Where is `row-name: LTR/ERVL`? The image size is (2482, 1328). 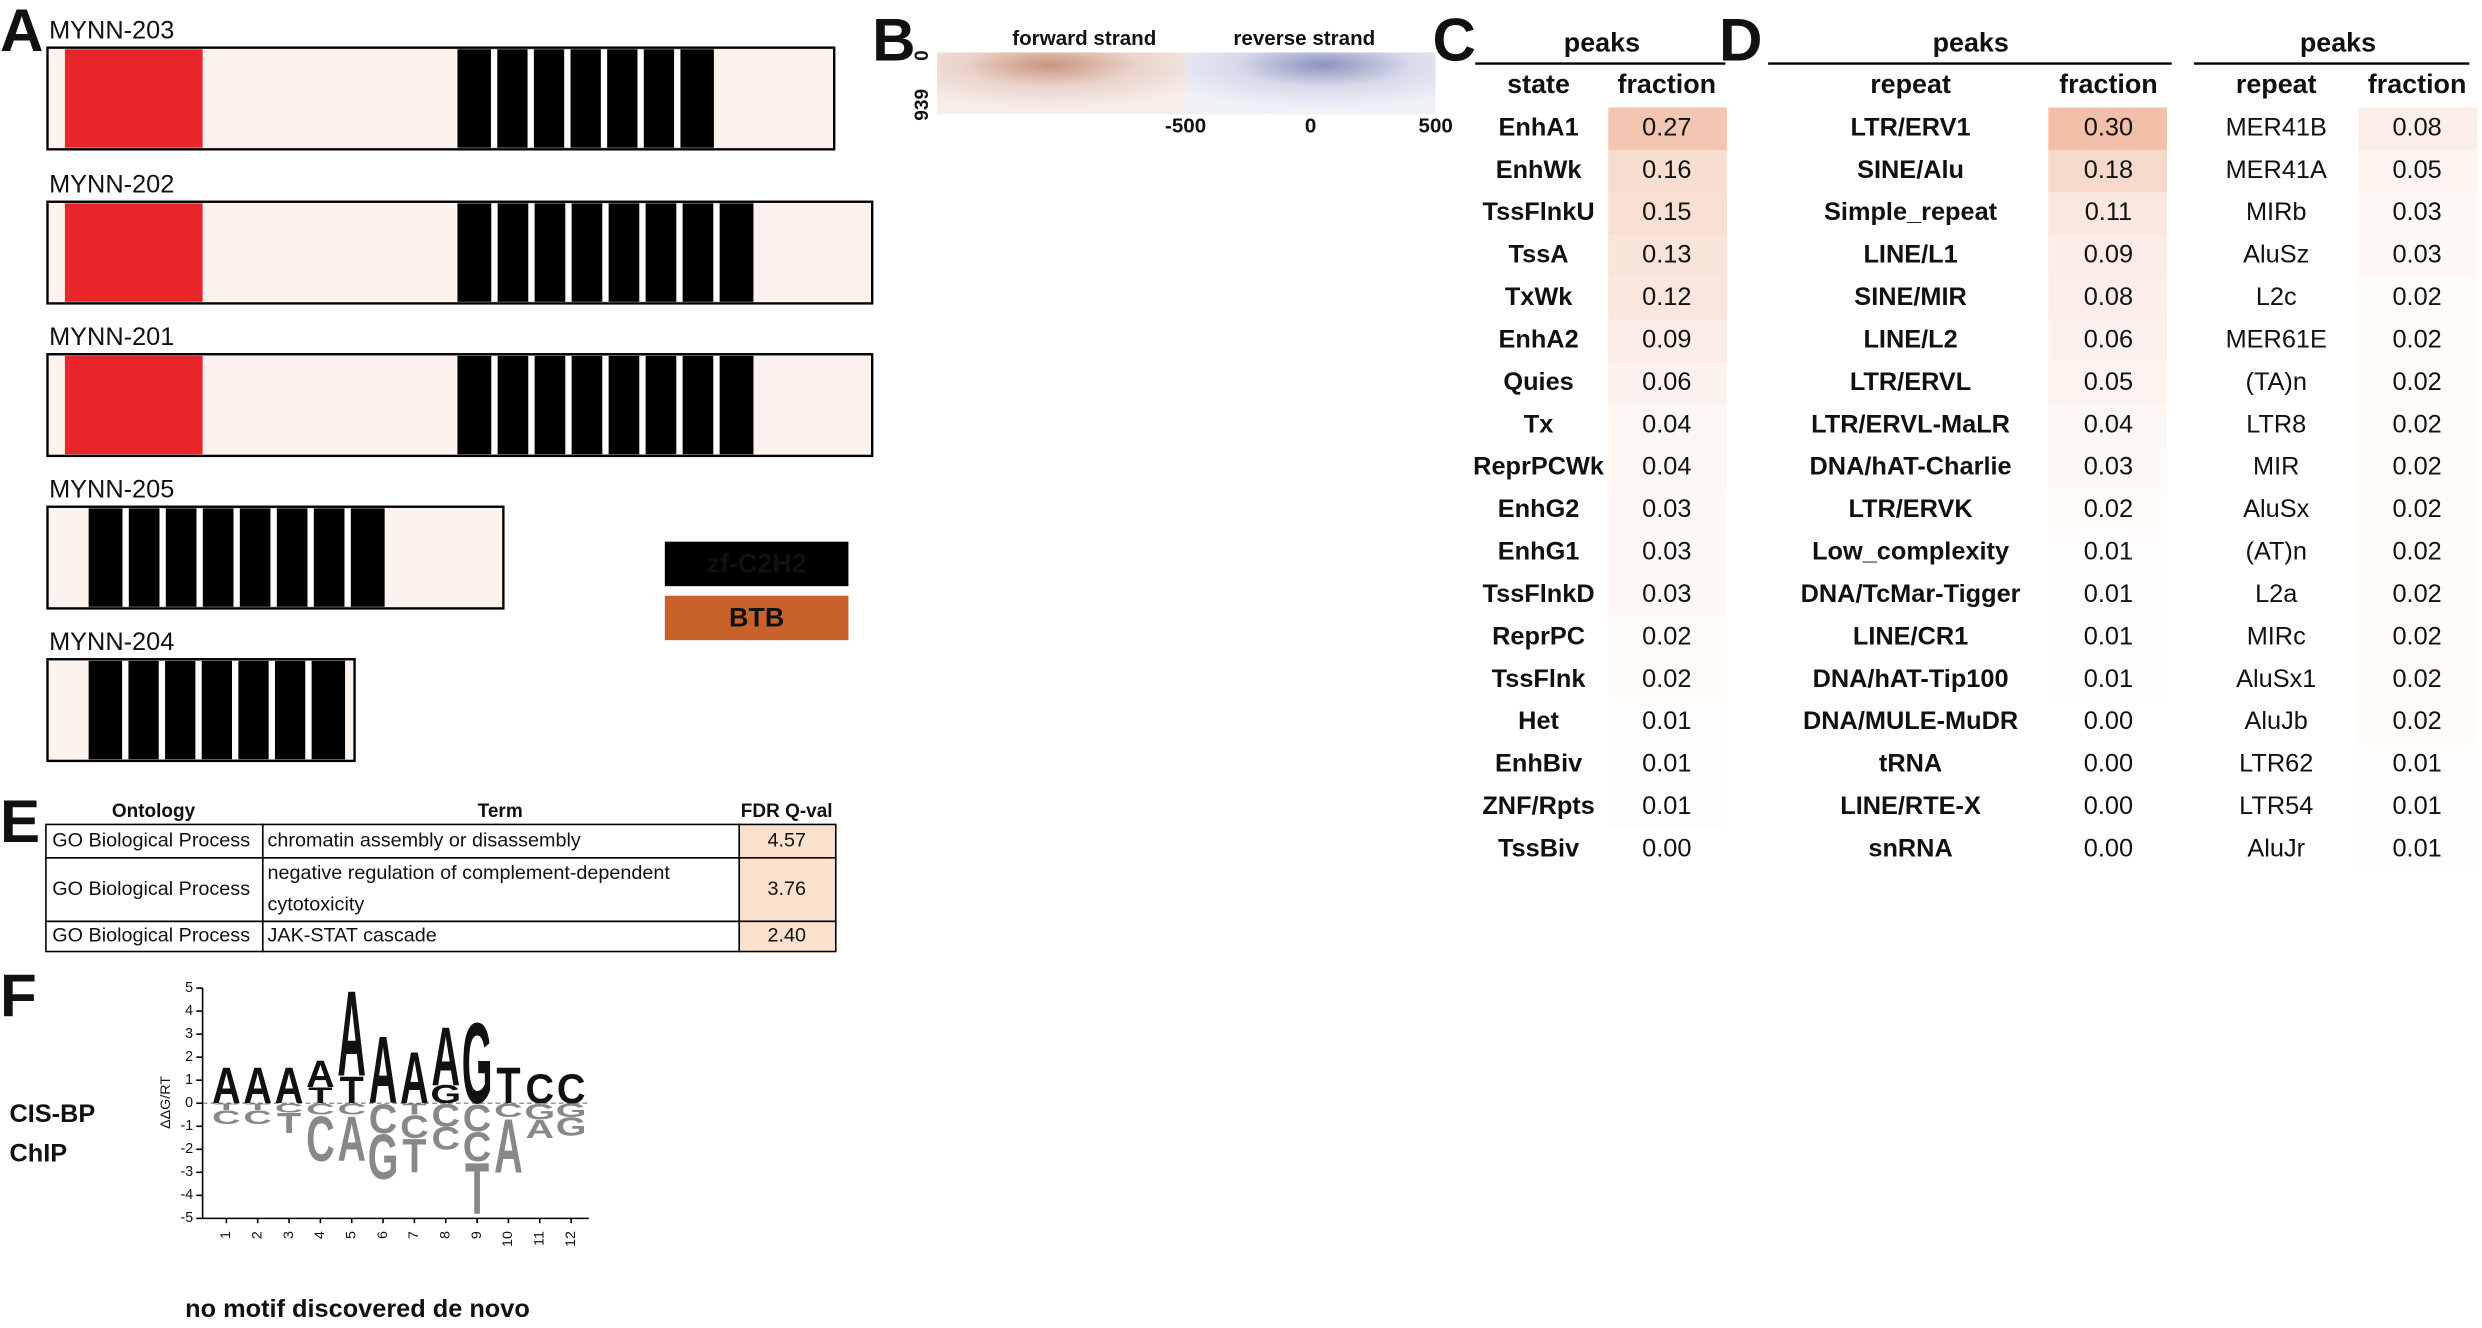
row-name: LTR/ERVL is located at coordinates (1910, 382).